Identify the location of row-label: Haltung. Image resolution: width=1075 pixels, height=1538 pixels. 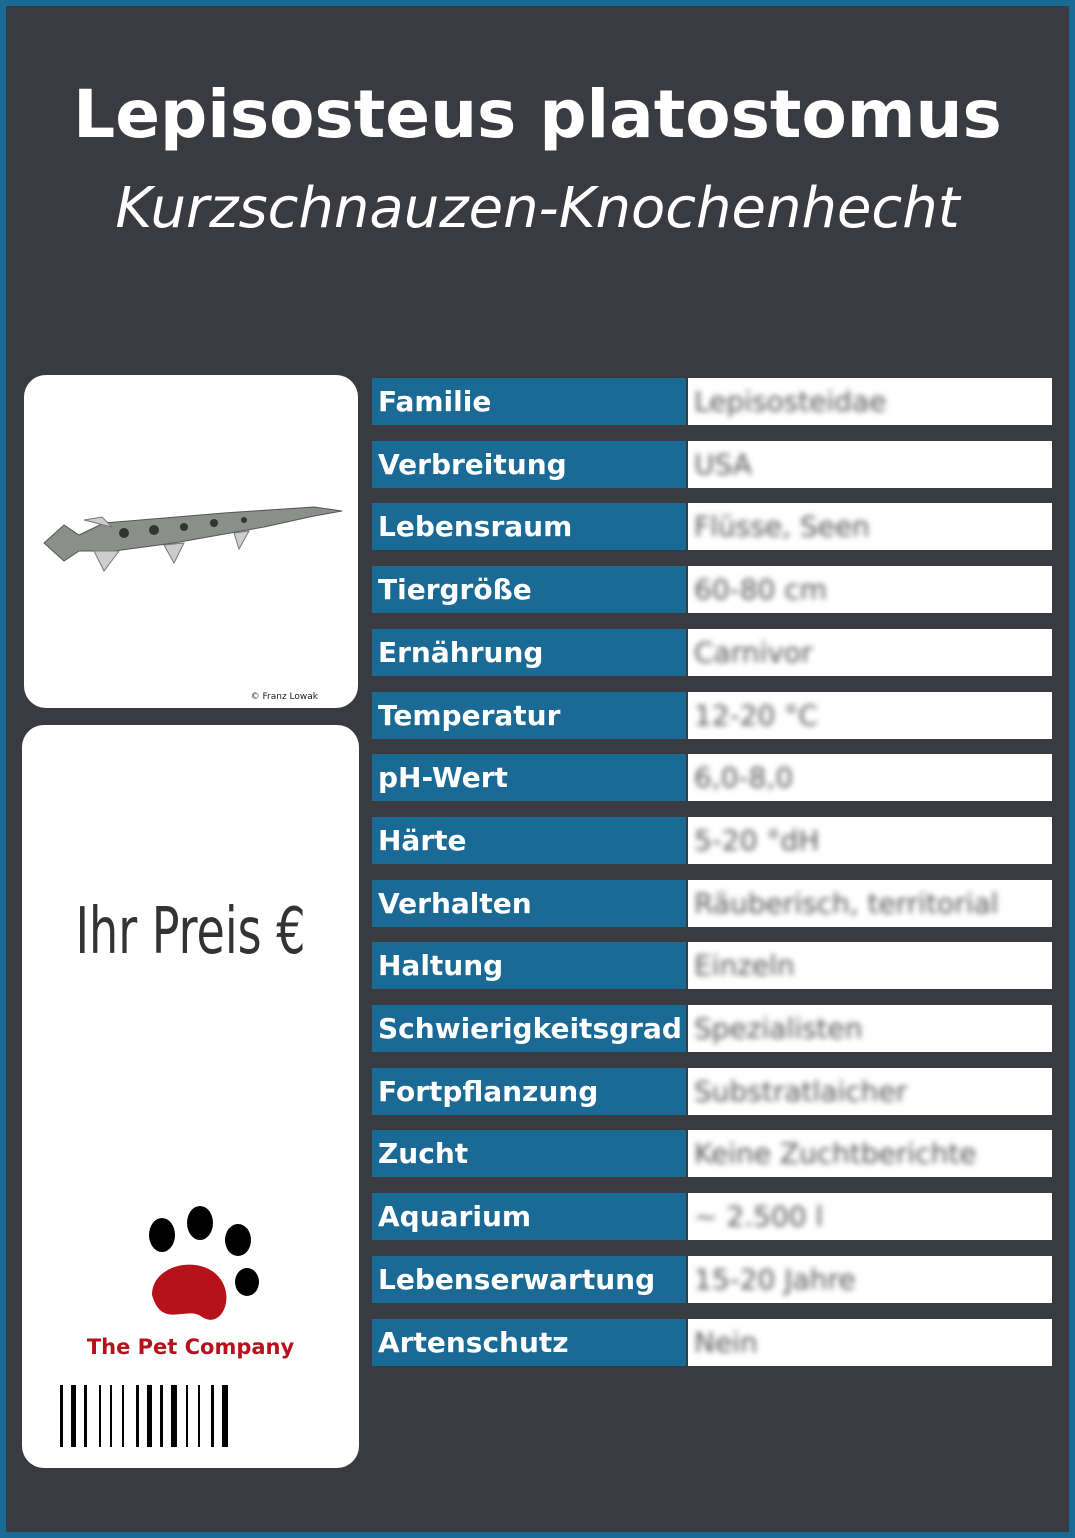
(529, 966).